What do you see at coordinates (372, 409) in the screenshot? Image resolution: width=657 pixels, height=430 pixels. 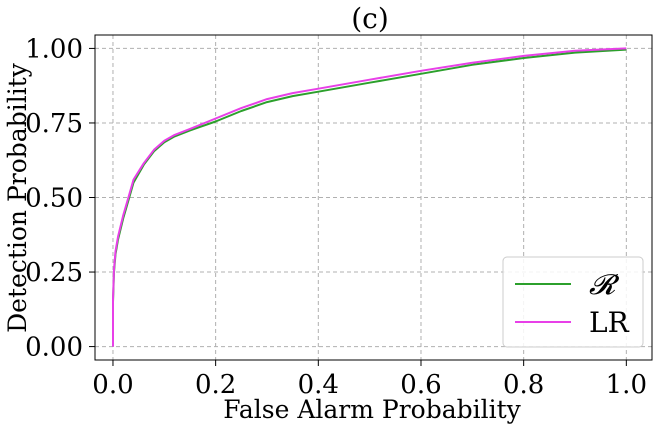 I see `x-axis-label: False Alarm Probability` at bounding box center [372, 409].